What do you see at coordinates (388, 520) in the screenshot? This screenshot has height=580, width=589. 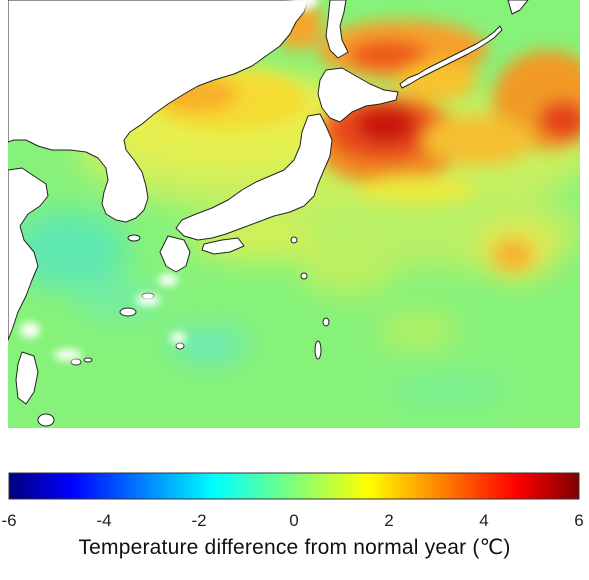 I see `colorbar-tick-label: 2` at bounding box center [388, 520].